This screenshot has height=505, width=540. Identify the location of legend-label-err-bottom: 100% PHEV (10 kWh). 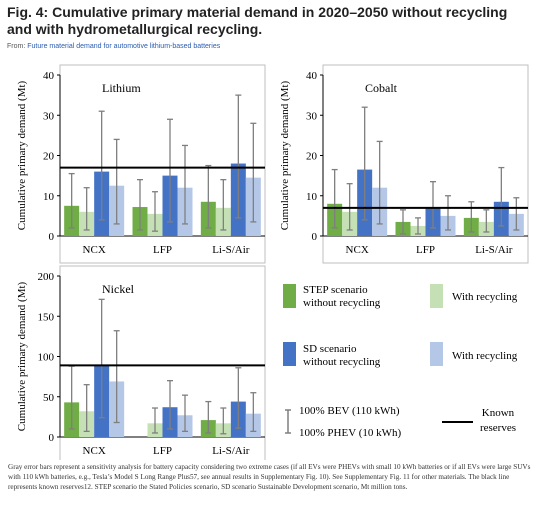
(350, 433).